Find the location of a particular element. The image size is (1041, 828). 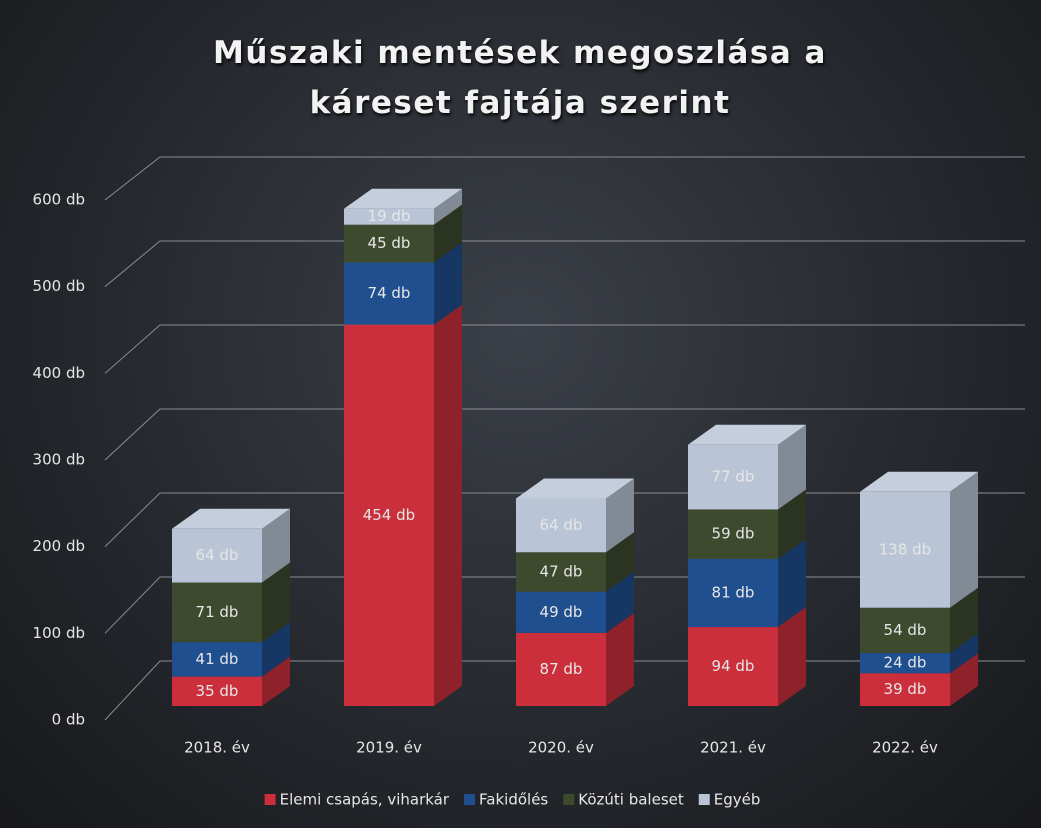

data-label: 81 db is located at coordinates (733, 593).